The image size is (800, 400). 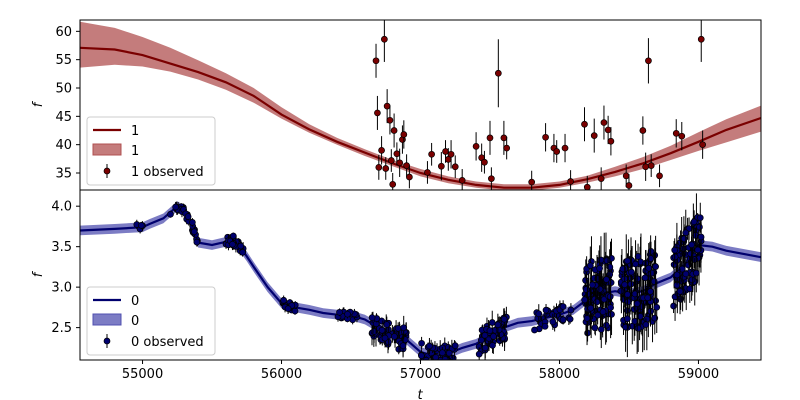 What do you see at coordinates (63, 117) in the screenshot?
I see `top-y-tick-label: 45` at bounding box center [63, 117].